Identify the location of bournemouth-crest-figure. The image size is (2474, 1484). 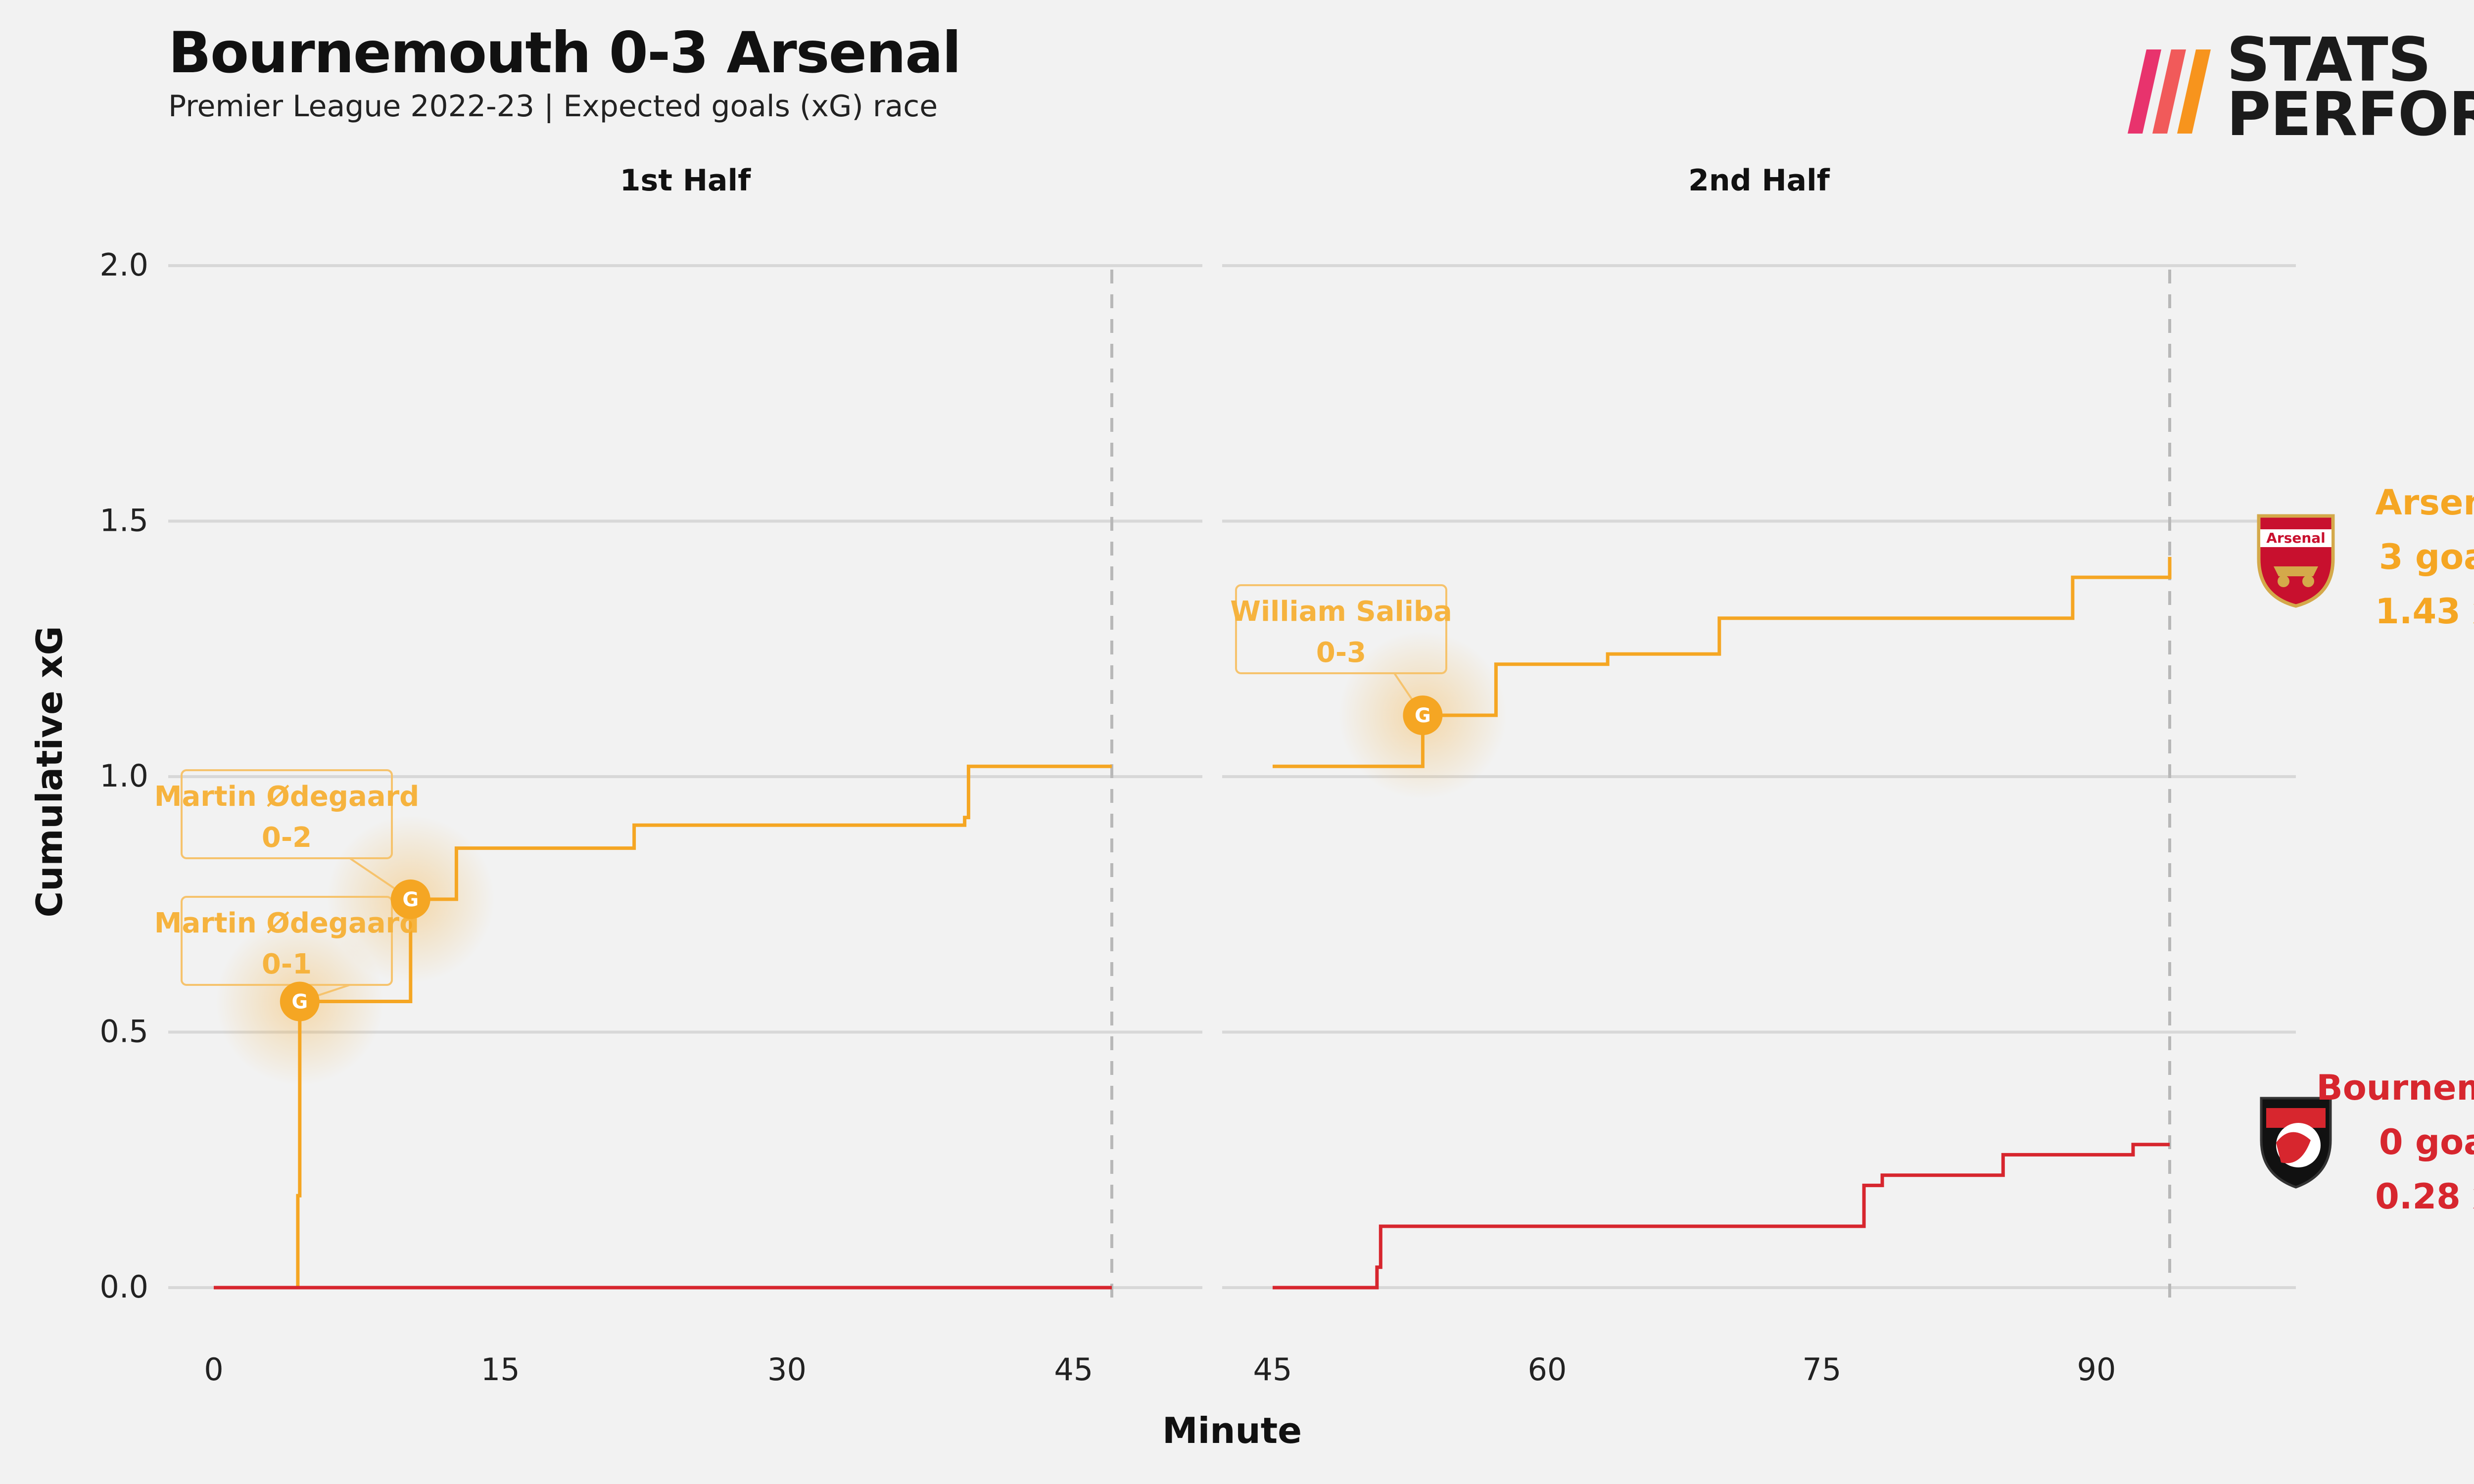
(2293, 1147).